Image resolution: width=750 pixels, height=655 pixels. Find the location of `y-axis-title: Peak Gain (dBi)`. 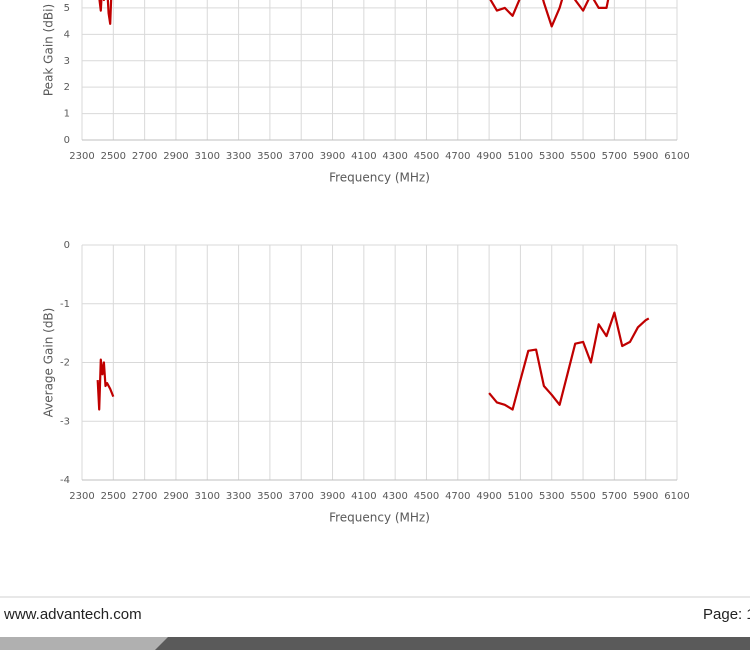

y-axis-title: Peak Gain (dBi) is located at coordinates (49, 50).